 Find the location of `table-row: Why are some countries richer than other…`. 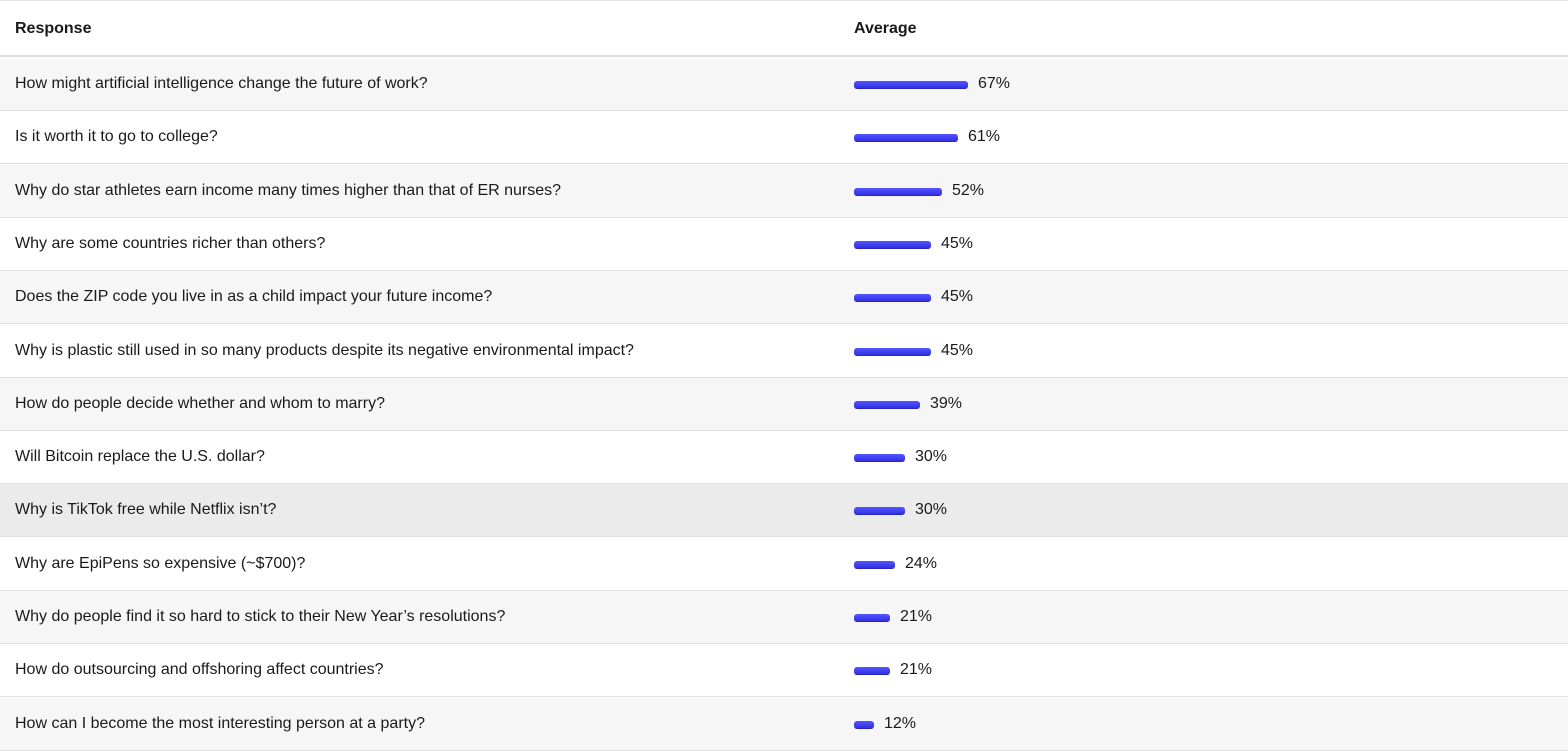

table-row: Why are some countries richer than other… is located at coordinates (784, 244).